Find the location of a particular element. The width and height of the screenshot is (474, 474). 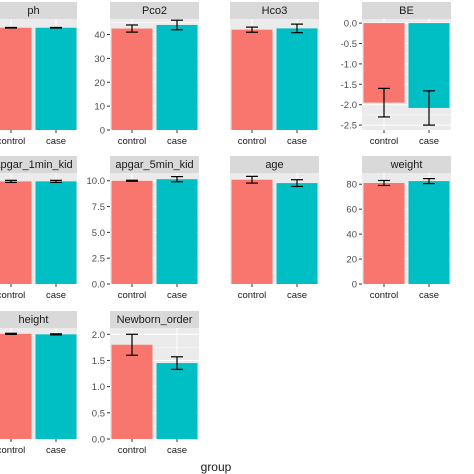

y-tick-label: 5.0 is located at coordinates (98, 233).